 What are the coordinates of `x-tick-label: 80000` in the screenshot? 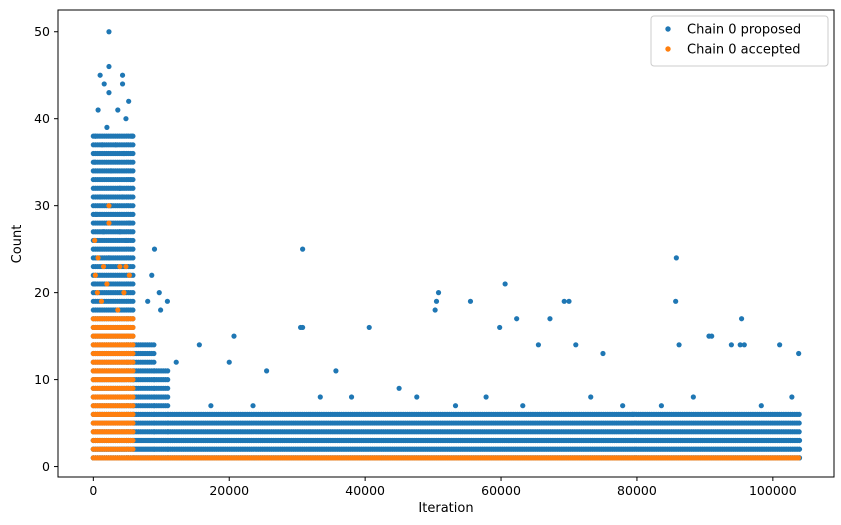 It's located at (637, 490).